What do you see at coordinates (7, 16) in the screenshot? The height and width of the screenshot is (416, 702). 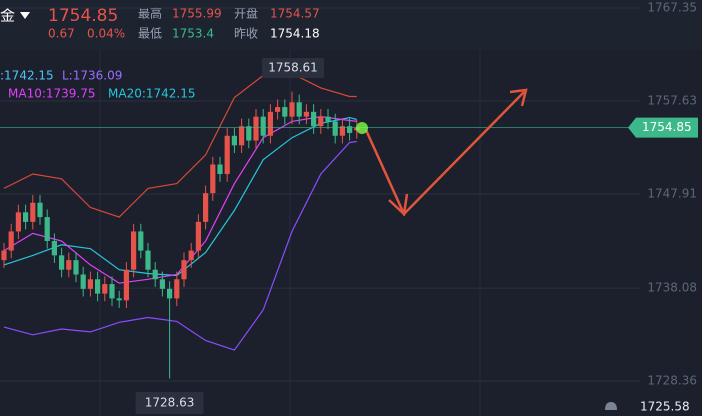 I see `symbol: 金` at bounding box center [7, 16].